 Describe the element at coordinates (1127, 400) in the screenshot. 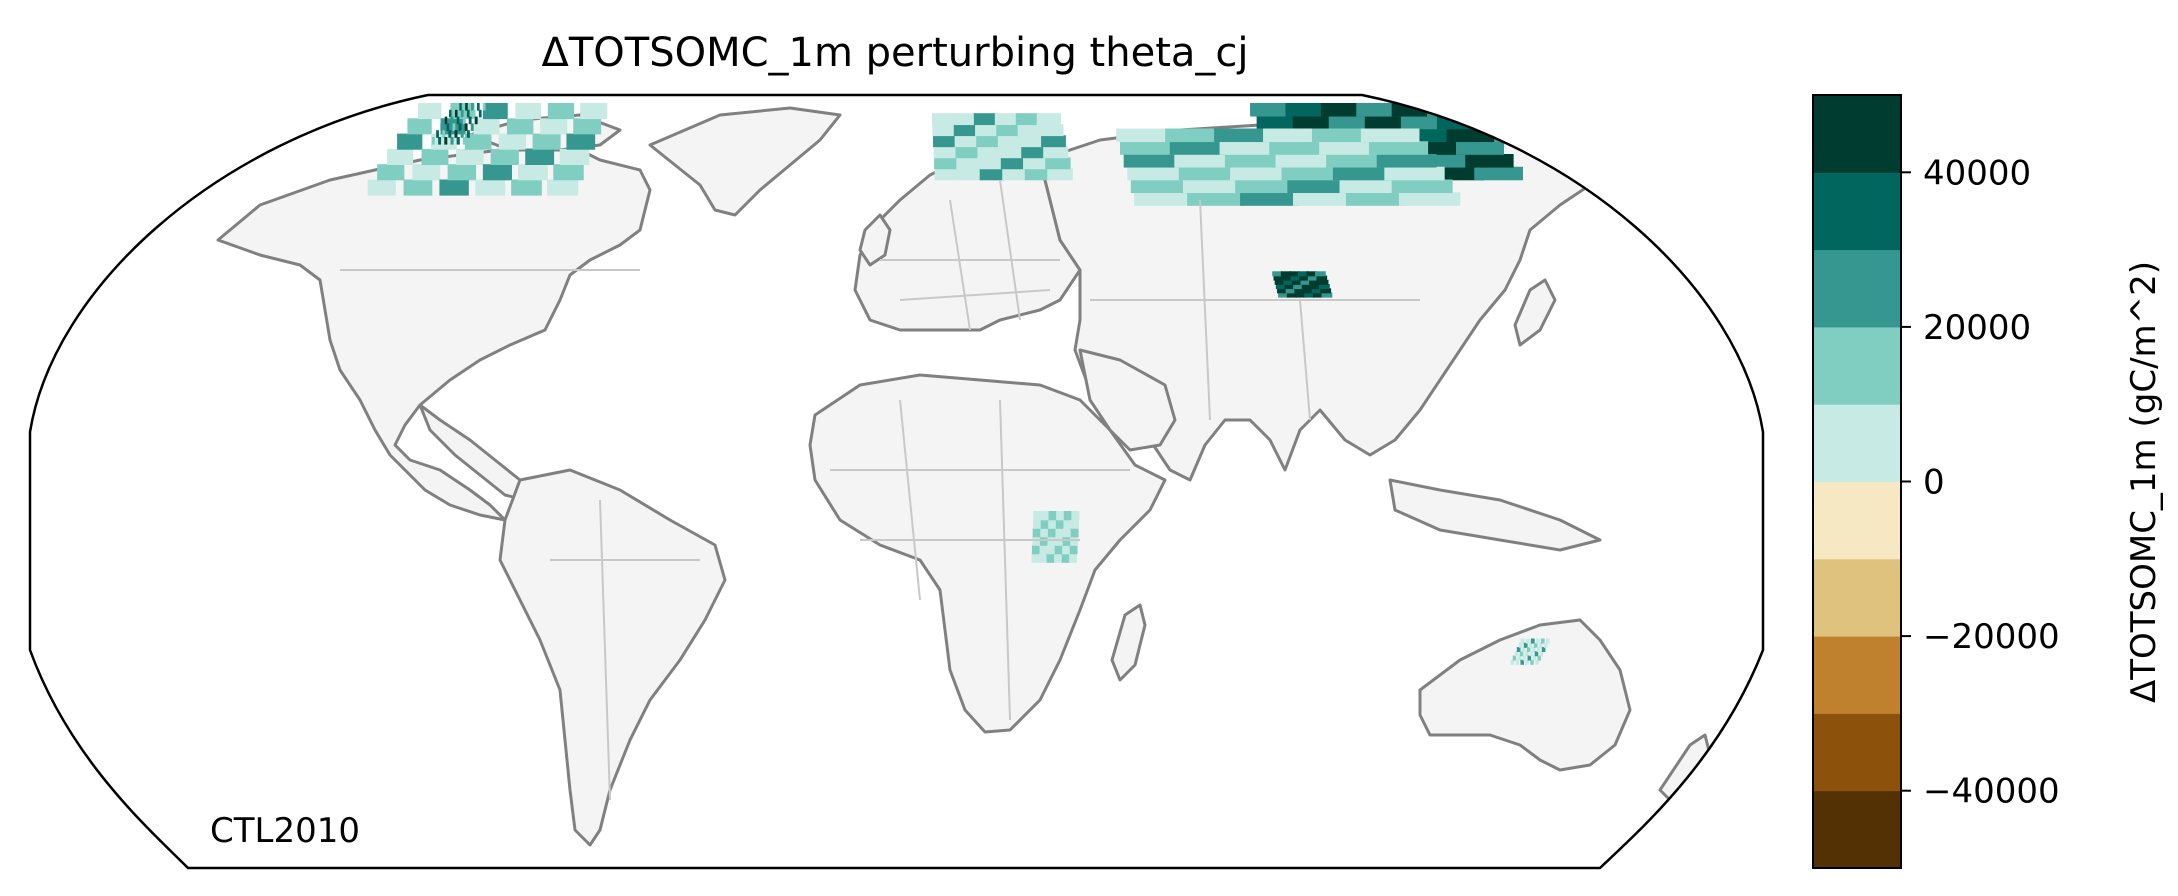

I see `land-arabia` at that location.